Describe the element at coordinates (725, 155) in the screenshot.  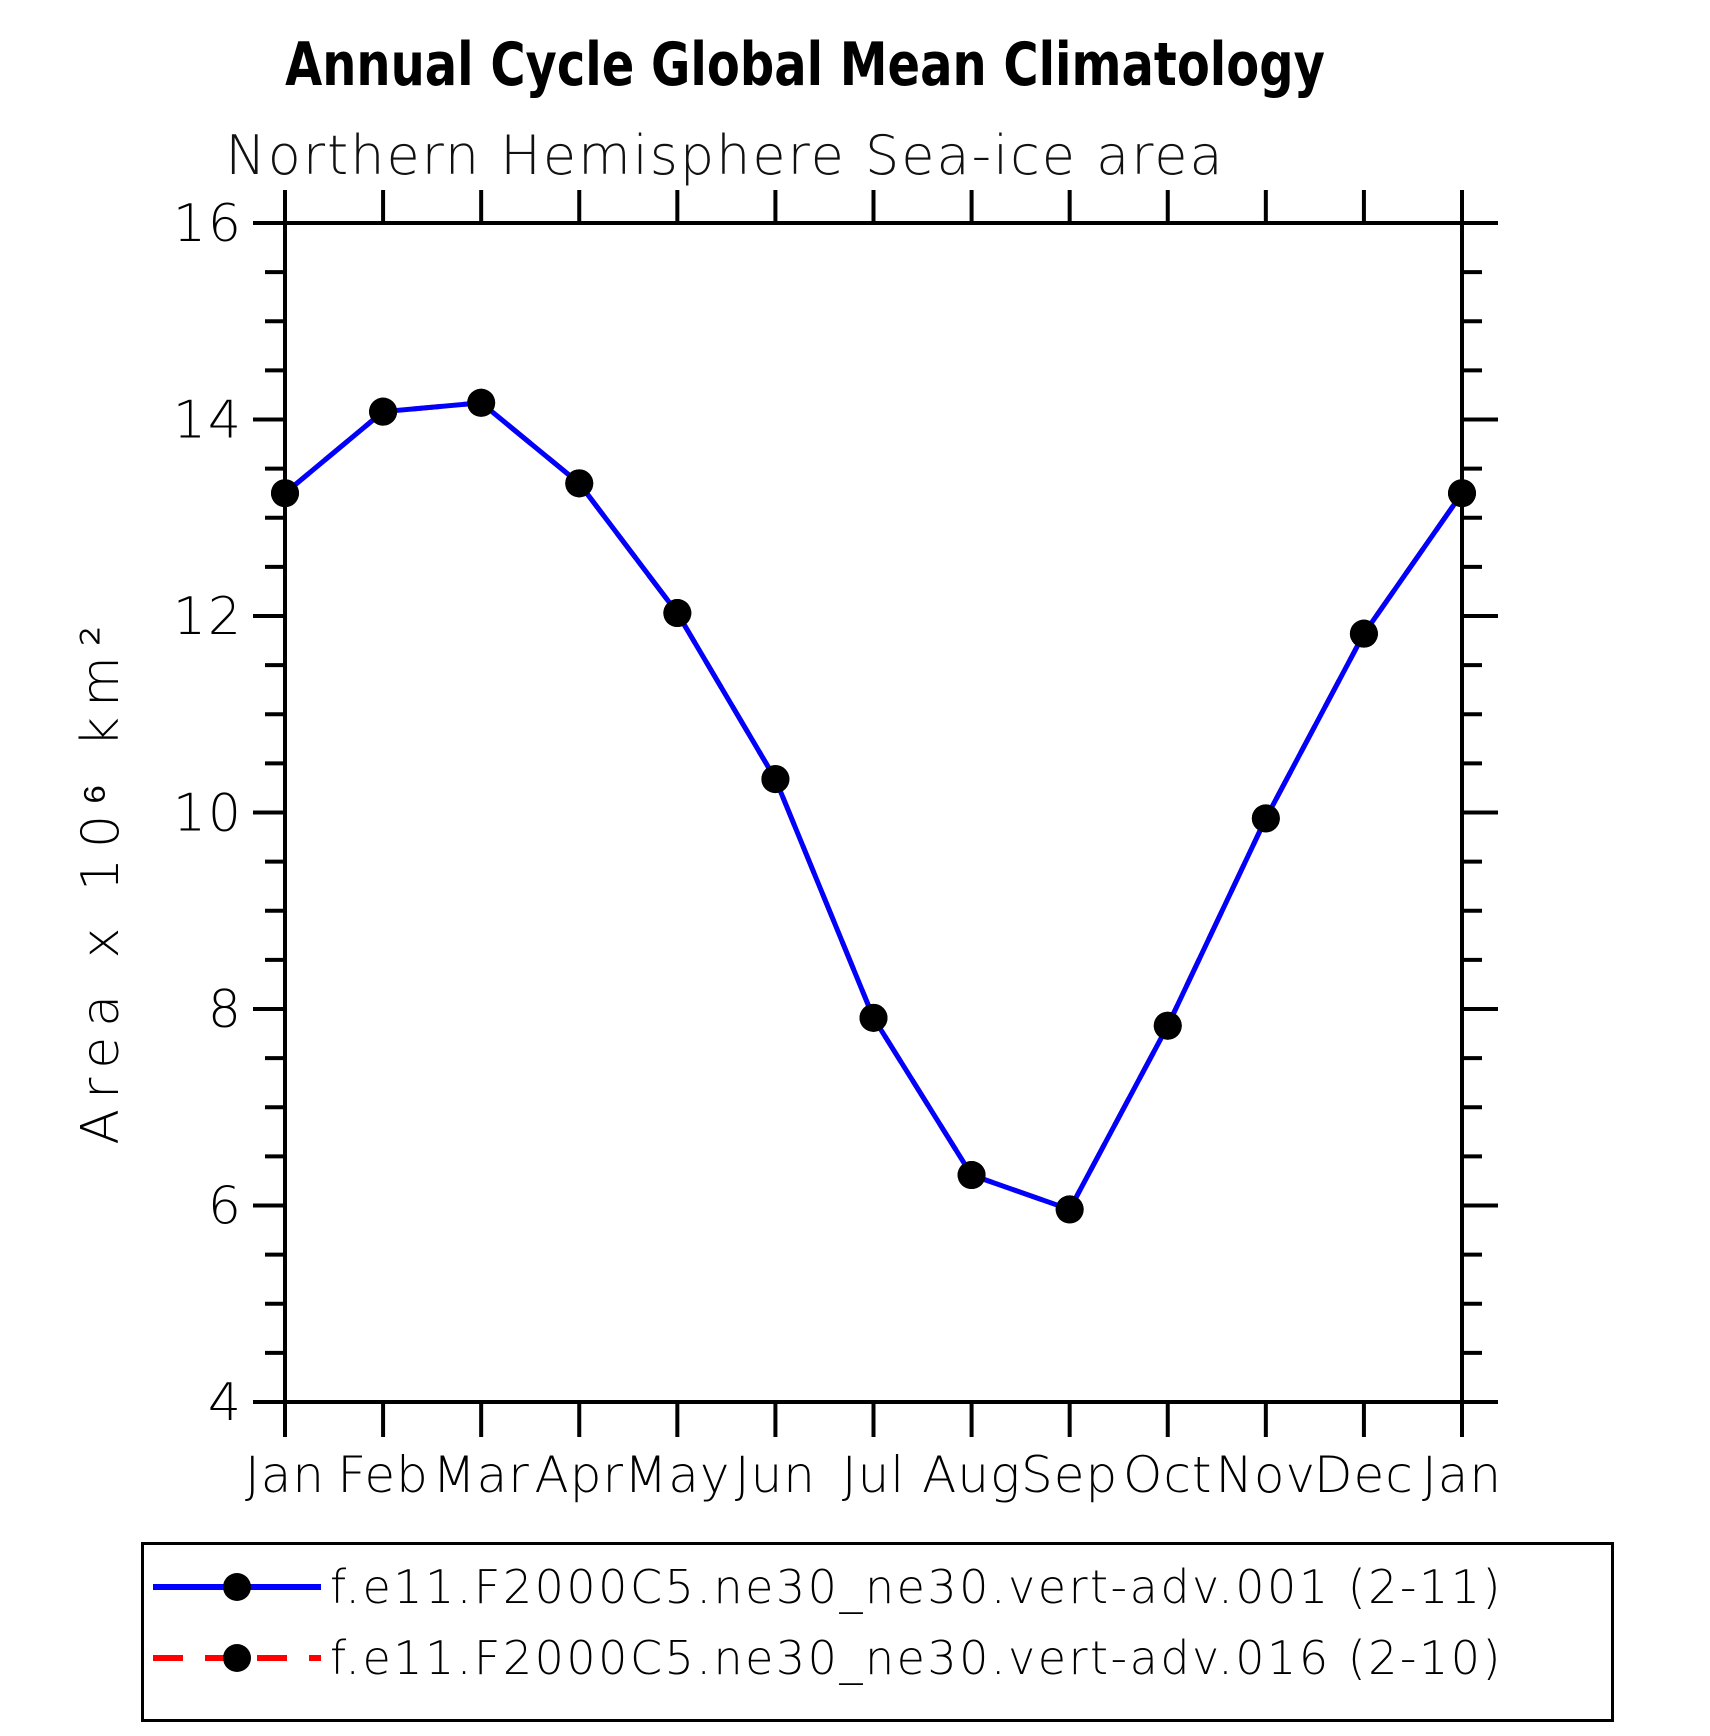
I see `chart-subtitle: Northern Hemisphere Sea-ice area` at that location.